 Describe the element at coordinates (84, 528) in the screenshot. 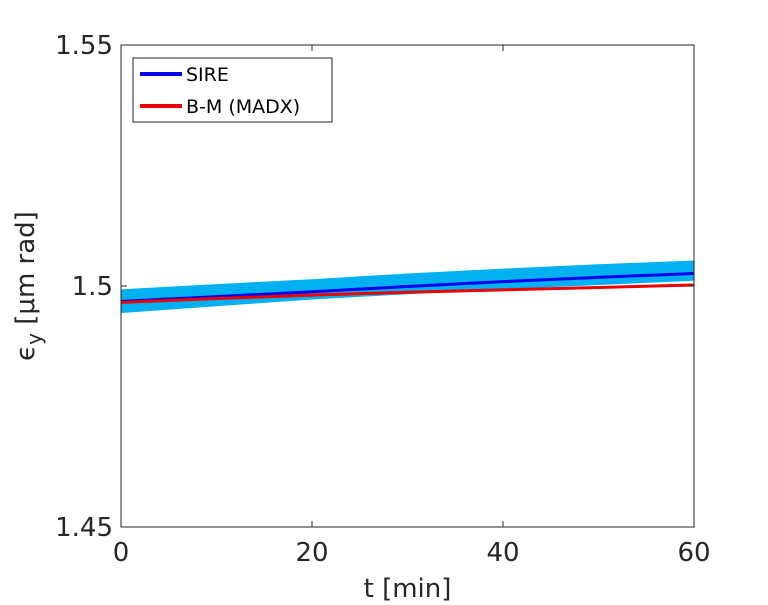

I see `y-tick-label: 1.45` at that location.